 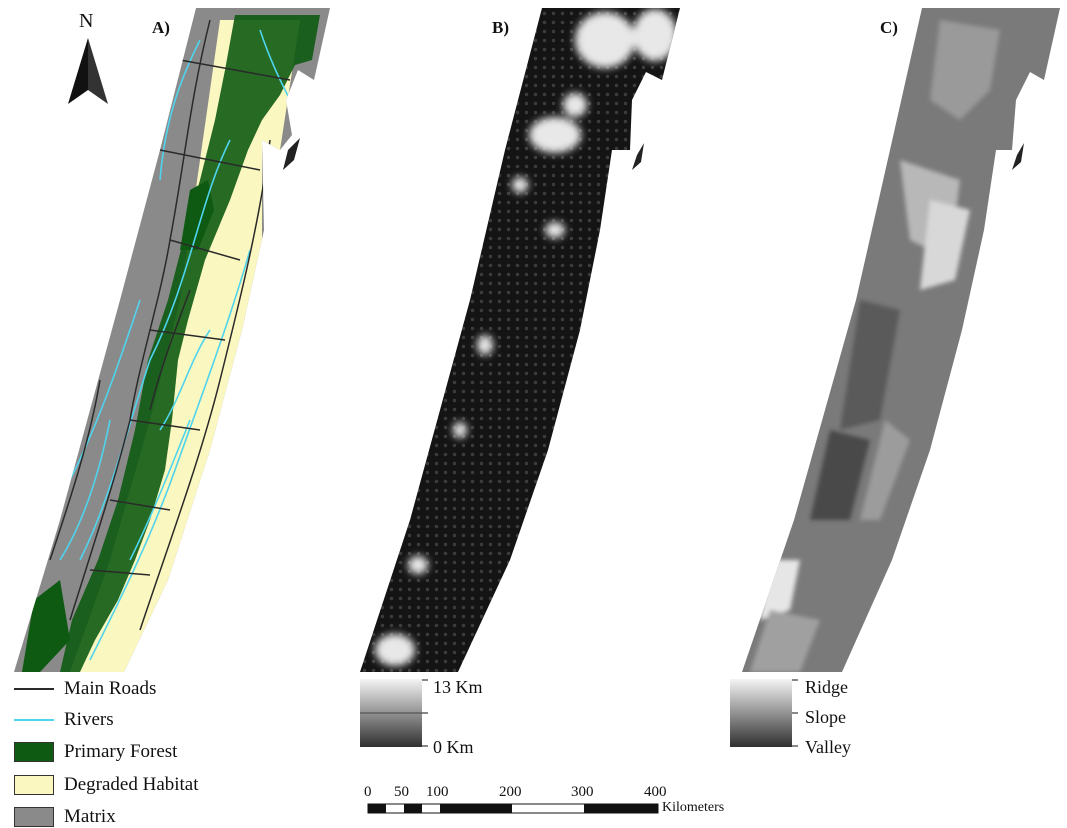 What do you see at coordinates (500, 27) in the screenshot?
I see `panel-label-b: B)` at bounding box center [500, 27].